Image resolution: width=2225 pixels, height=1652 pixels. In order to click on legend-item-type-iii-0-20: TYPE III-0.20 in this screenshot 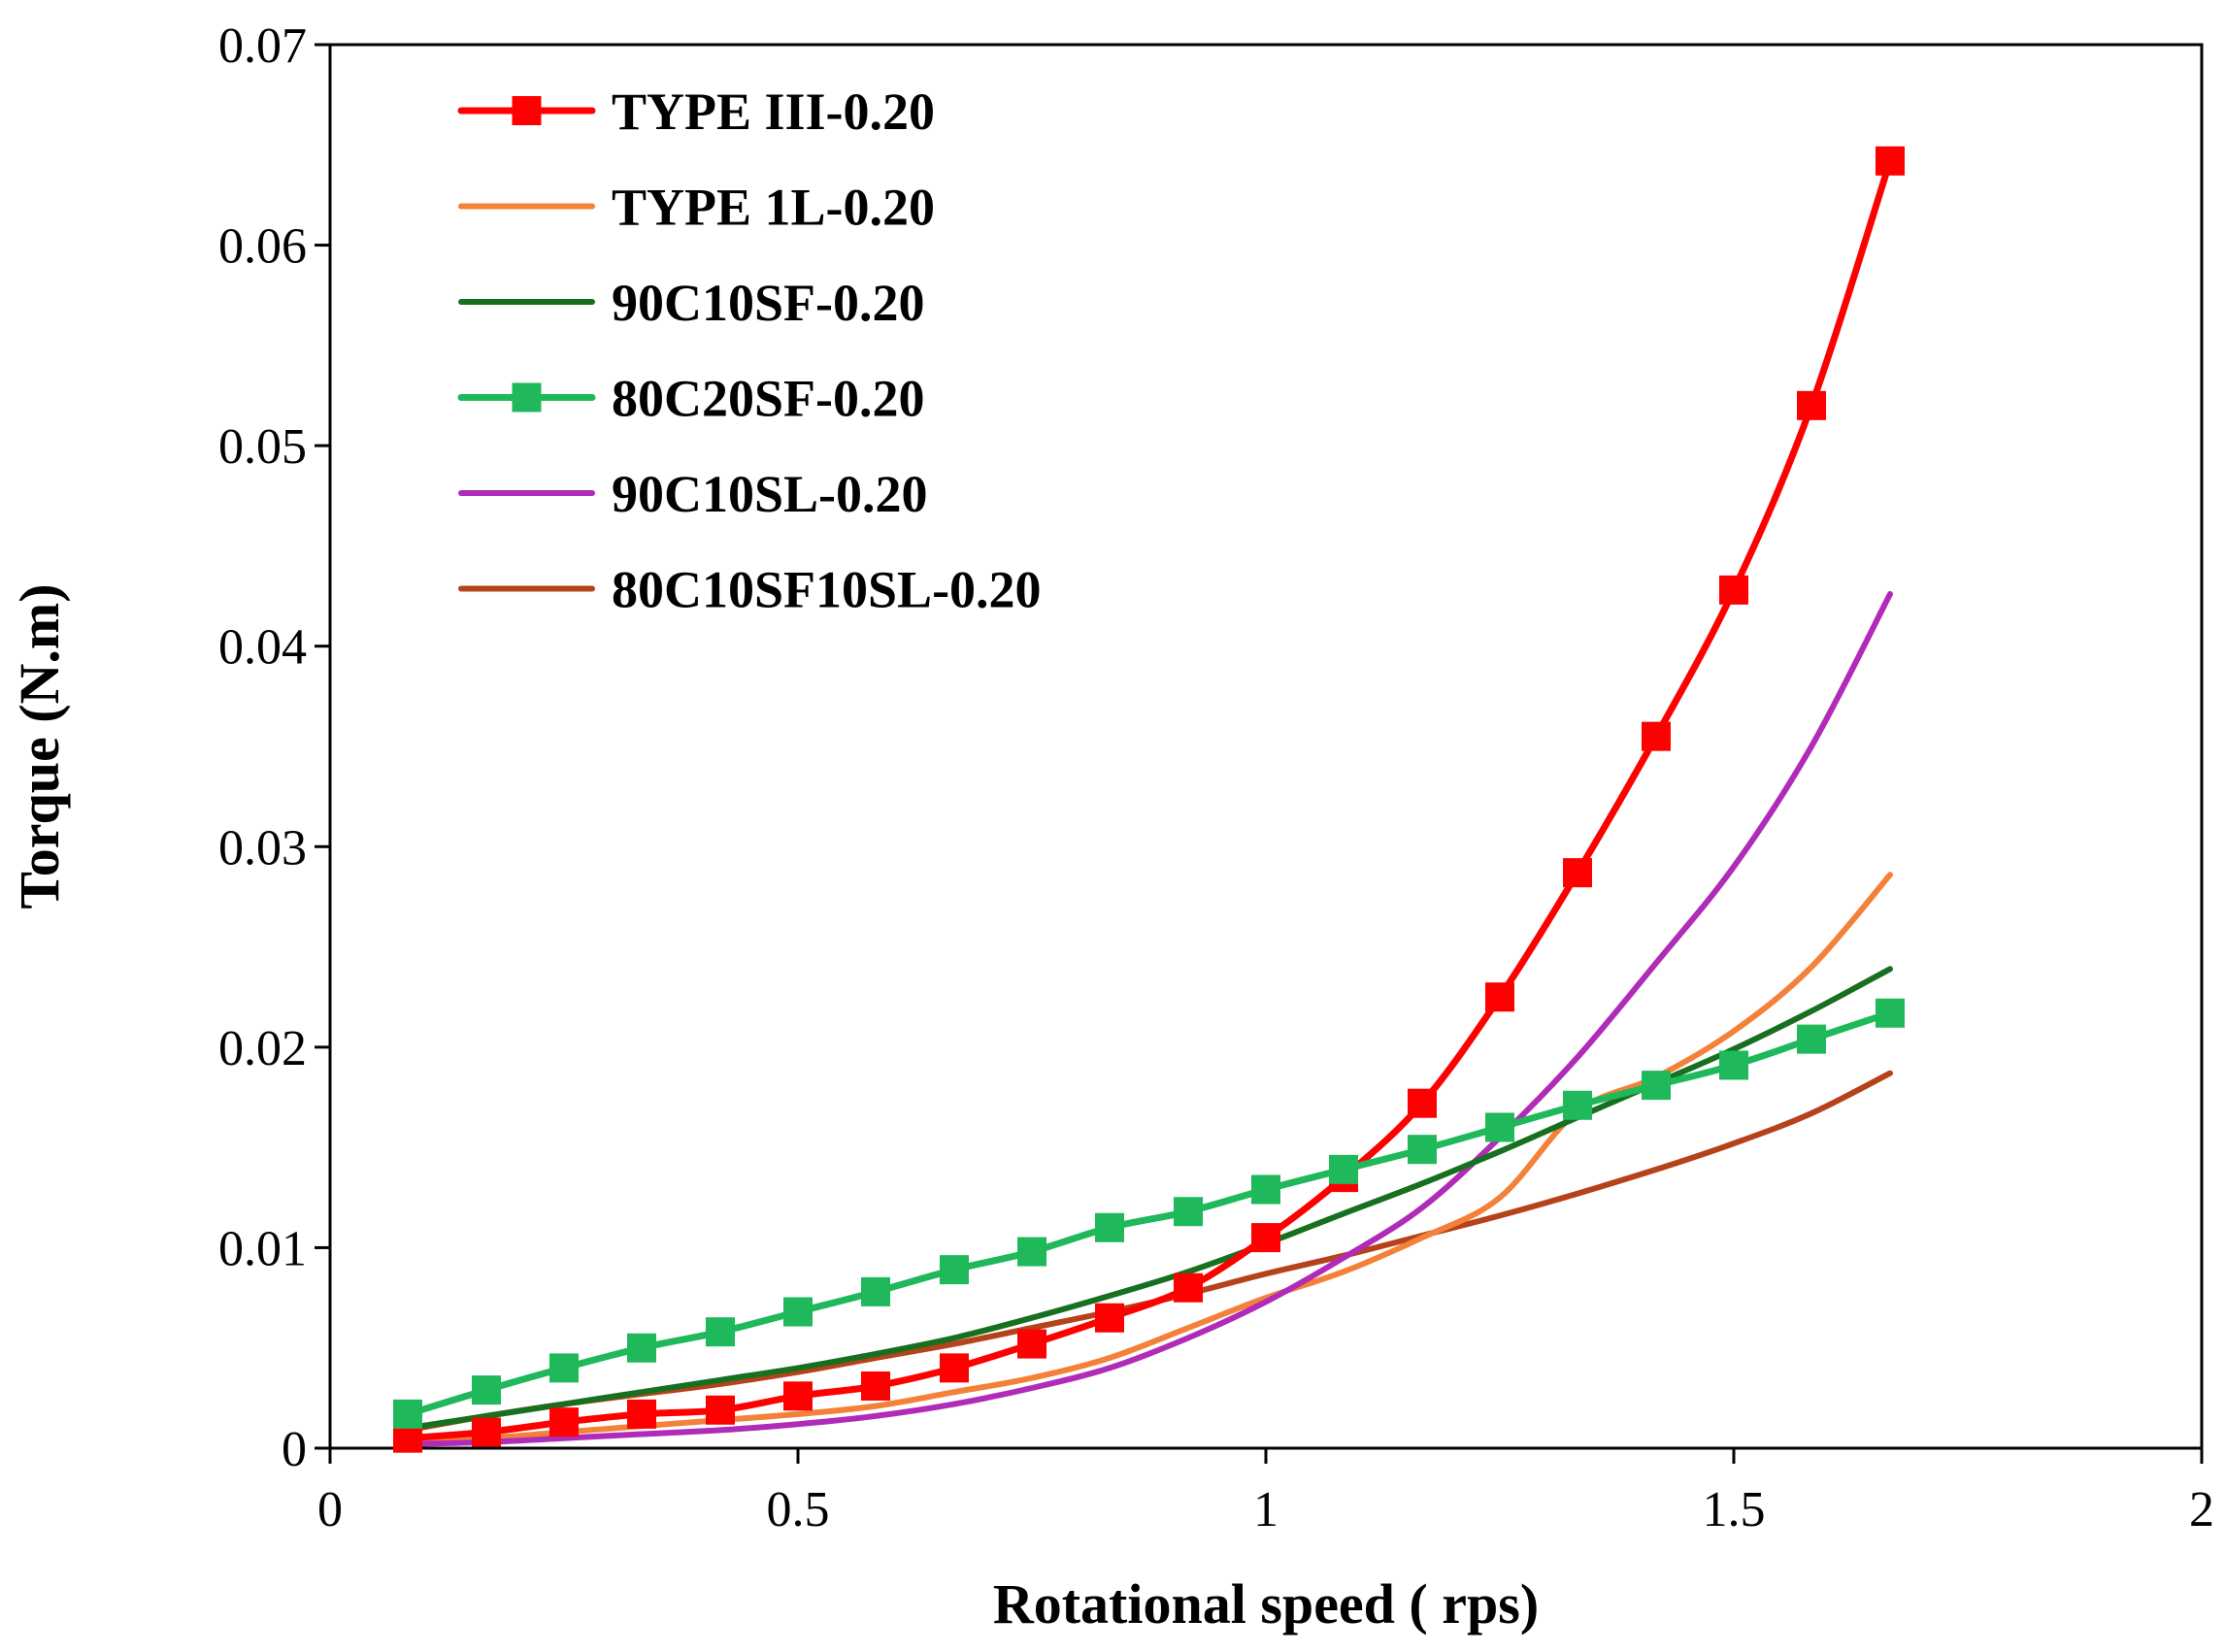, I will do `click(696, 112)`.